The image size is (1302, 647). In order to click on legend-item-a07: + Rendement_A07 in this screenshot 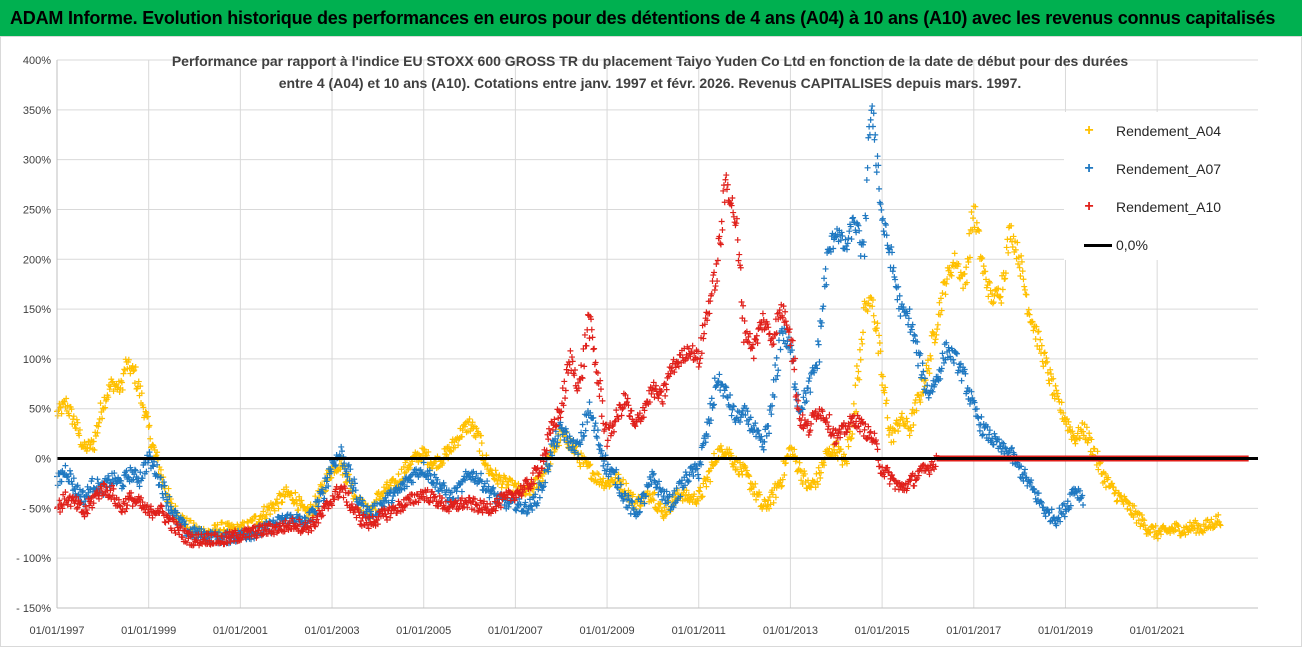, I will do `click(1164, 169)`.